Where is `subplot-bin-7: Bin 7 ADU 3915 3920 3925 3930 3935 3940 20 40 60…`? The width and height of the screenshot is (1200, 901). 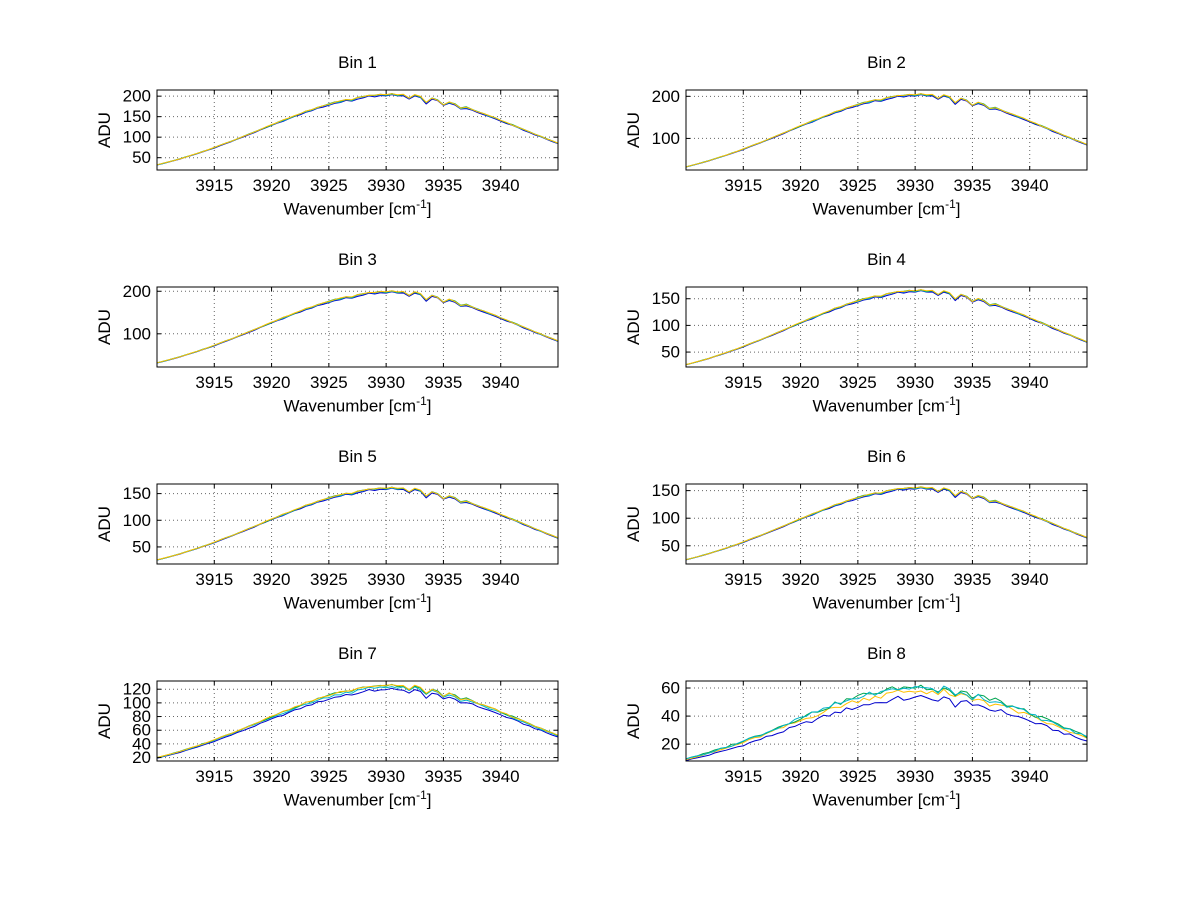
subplot-bin-7: Bin 7 ADU 3915 3920 3925 3930 3935 3940 20 40 60… is located at coordinates (332, 733).